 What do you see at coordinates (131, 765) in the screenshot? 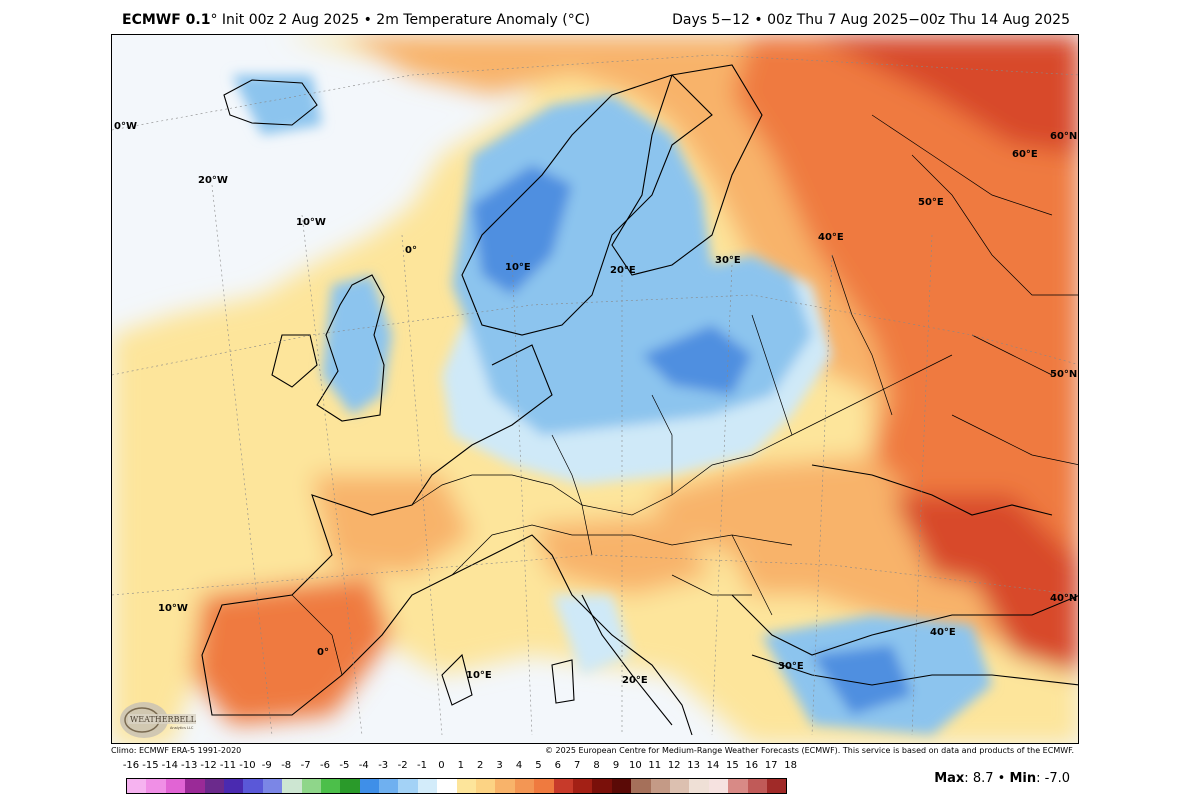
I see `colorbar-tick-label: -16` at bounding box center [131, 765].